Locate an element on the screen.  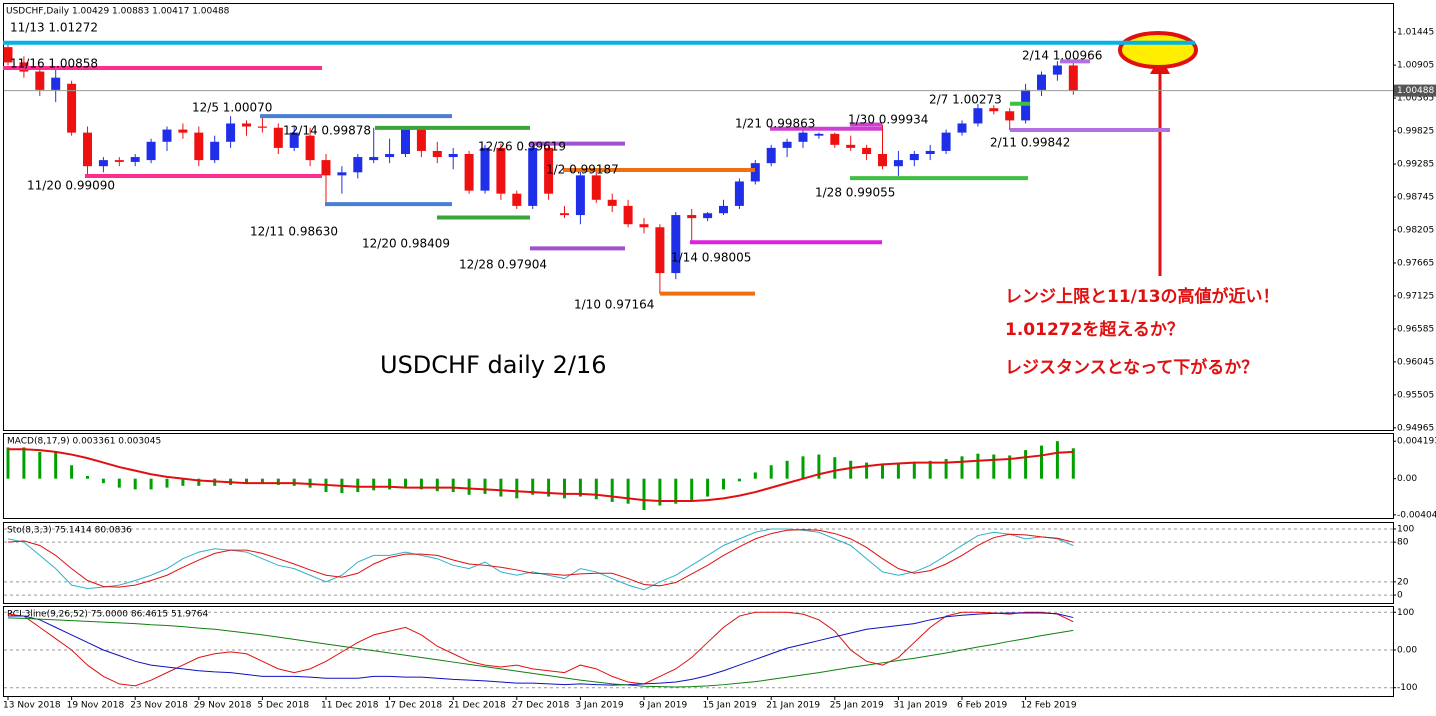
rci-frame is located at coordinates (698, 651).